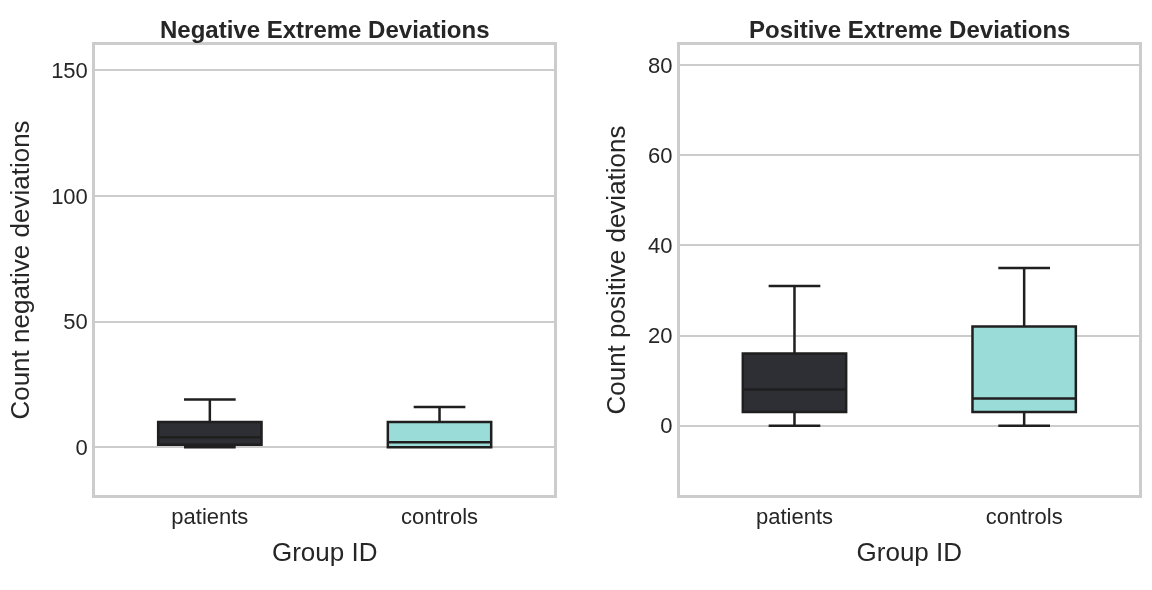  I want to click on chart-title: Positive Extreme Deviations, so click(910, 29).